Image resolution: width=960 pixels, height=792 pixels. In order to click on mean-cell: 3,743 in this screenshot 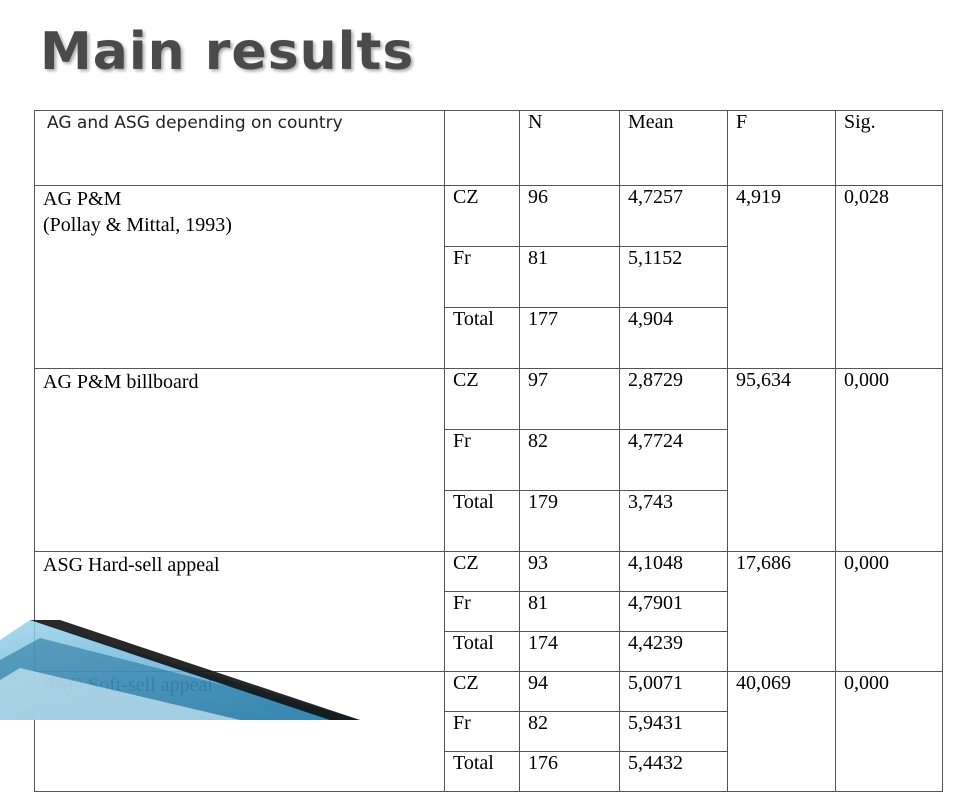, I will do `click(673, 521)`.